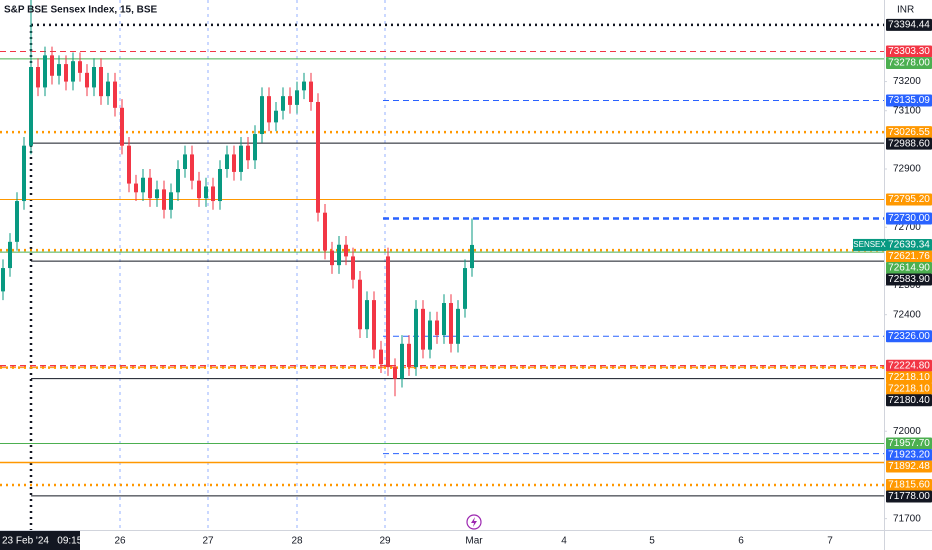 The height and width of the screenshot is (550, 932). I want to click on price-label: 73278.00, so click(909, 63).